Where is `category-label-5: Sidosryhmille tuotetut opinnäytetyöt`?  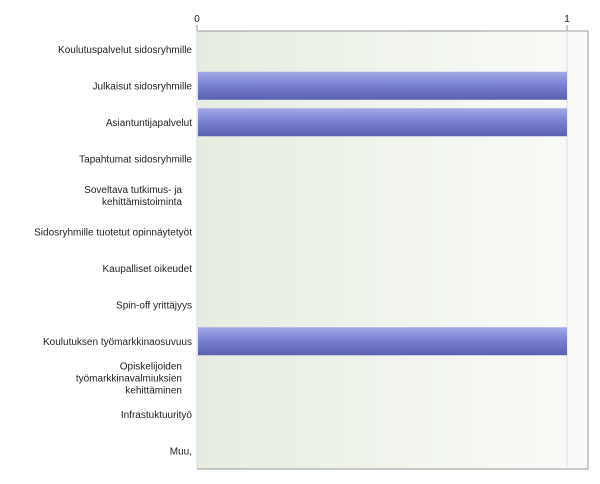 category-label-5: Sidosryhmille tuotetut opinnäytetyöt is located at coordinates (113, 232).